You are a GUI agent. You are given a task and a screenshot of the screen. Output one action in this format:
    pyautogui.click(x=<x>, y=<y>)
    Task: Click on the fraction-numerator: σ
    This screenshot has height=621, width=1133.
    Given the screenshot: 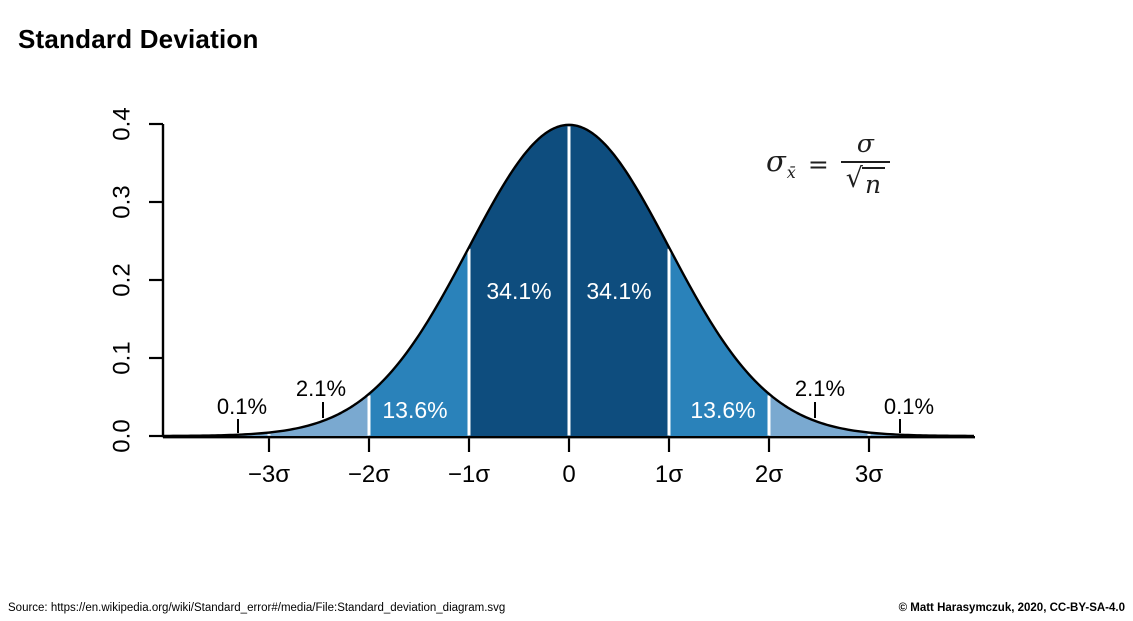 What is the action you would take?
    pyautogui.click(x=865, y=143)
    